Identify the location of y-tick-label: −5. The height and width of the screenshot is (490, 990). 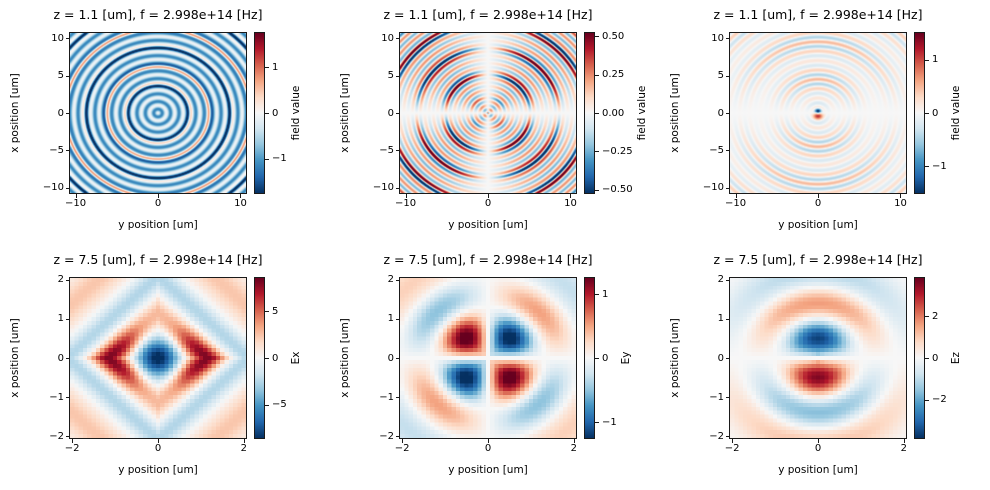
(56, 150).